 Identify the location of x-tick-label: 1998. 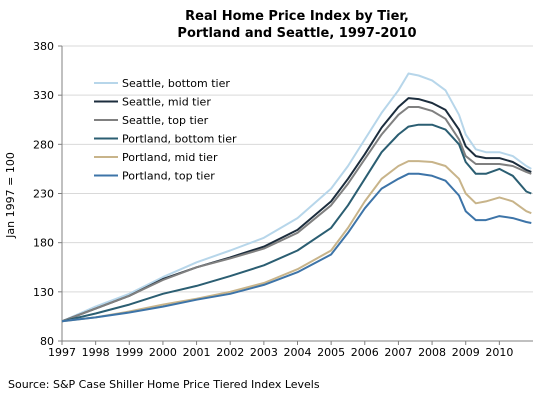
(96, 352).